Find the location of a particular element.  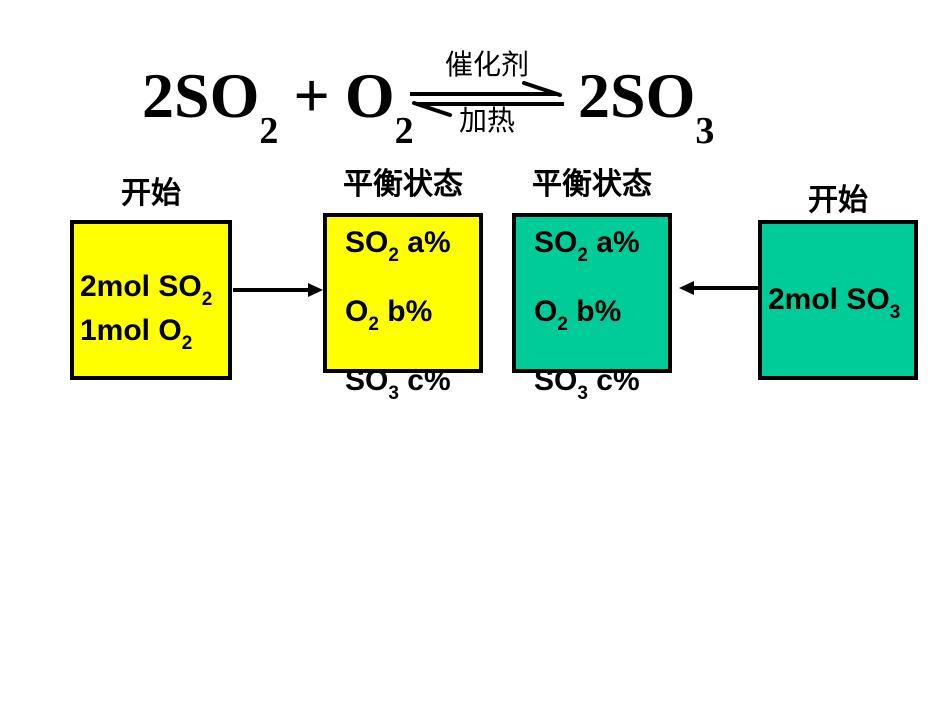

equilibrium-arrows-icon is located at coordinates (487, 100).